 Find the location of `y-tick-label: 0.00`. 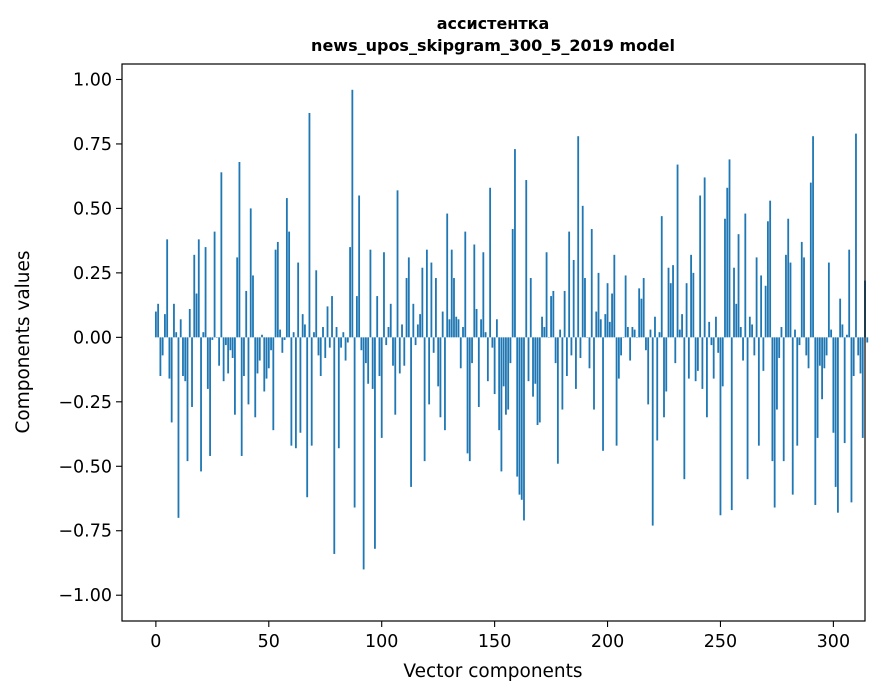

y-tick-label: 0.00 is located at coordinates (92, 338).